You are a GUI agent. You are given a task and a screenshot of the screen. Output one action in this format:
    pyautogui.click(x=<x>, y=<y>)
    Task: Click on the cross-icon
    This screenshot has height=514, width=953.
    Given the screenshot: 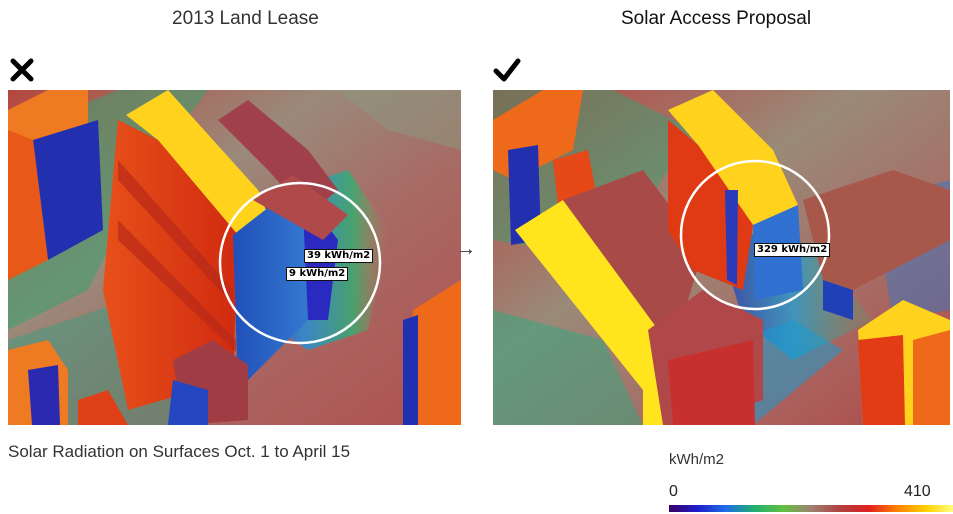 What is the action you would take?
    pyautogui.click(x=22, y=70)
    